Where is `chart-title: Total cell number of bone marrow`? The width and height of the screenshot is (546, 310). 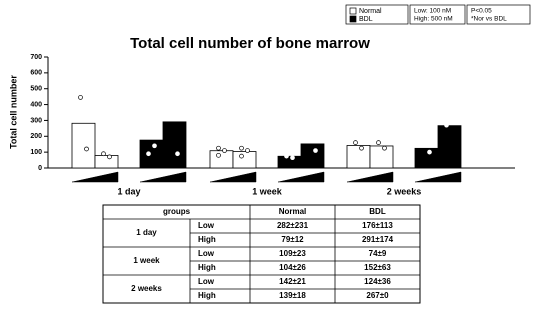
chart-title: Total cell number of bone marrow is located at coordinates (250, 43).